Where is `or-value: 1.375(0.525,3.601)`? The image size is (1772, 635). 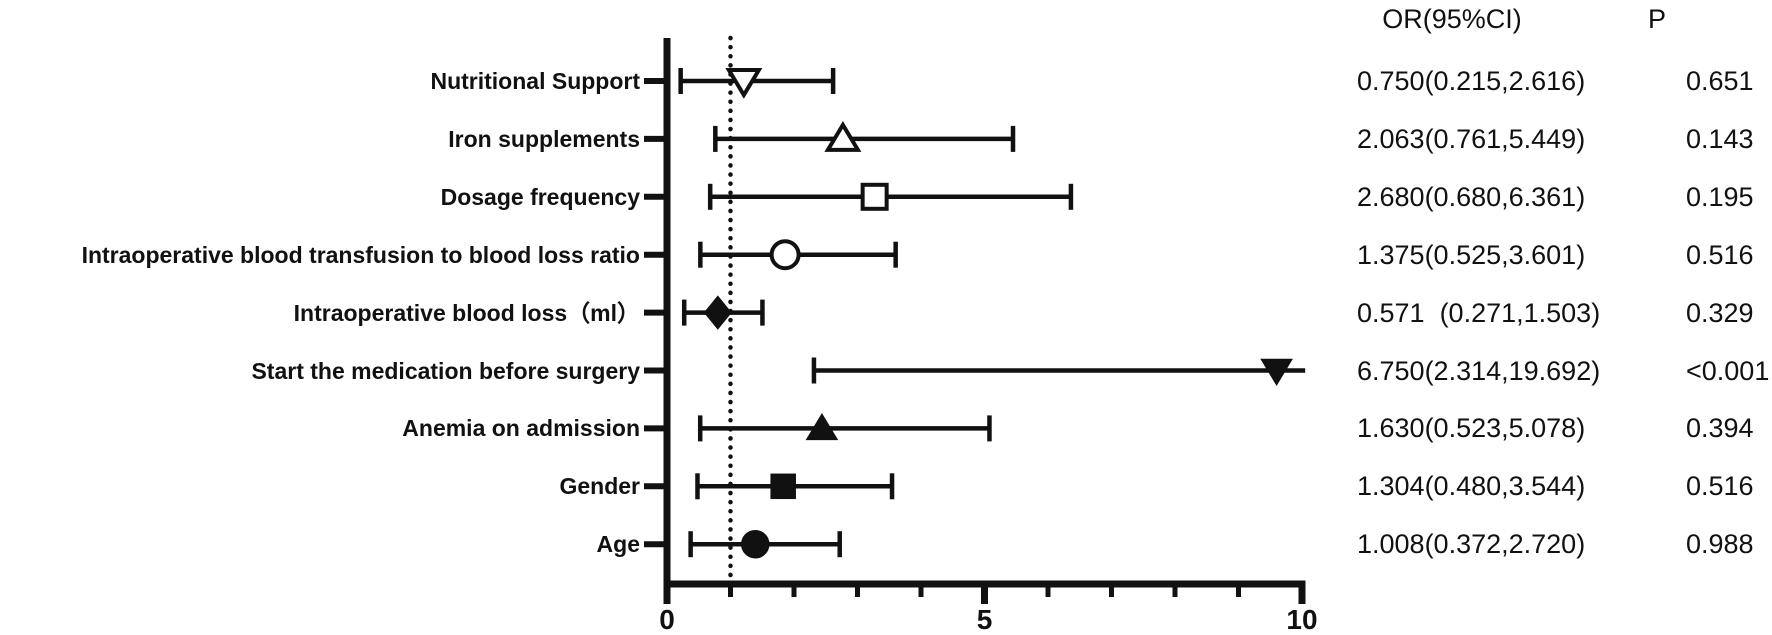 or-value: 1.375(0.525,3.601) is located at coordinates (1471, 254).